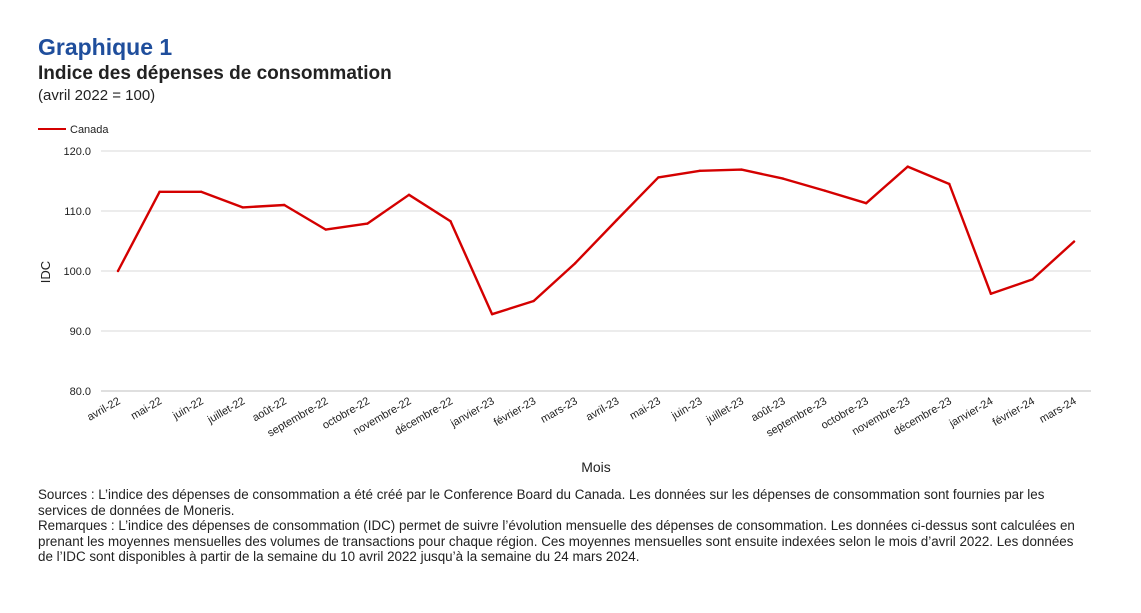  I want to click on y-axis-label: IDC, so click(45, 272).